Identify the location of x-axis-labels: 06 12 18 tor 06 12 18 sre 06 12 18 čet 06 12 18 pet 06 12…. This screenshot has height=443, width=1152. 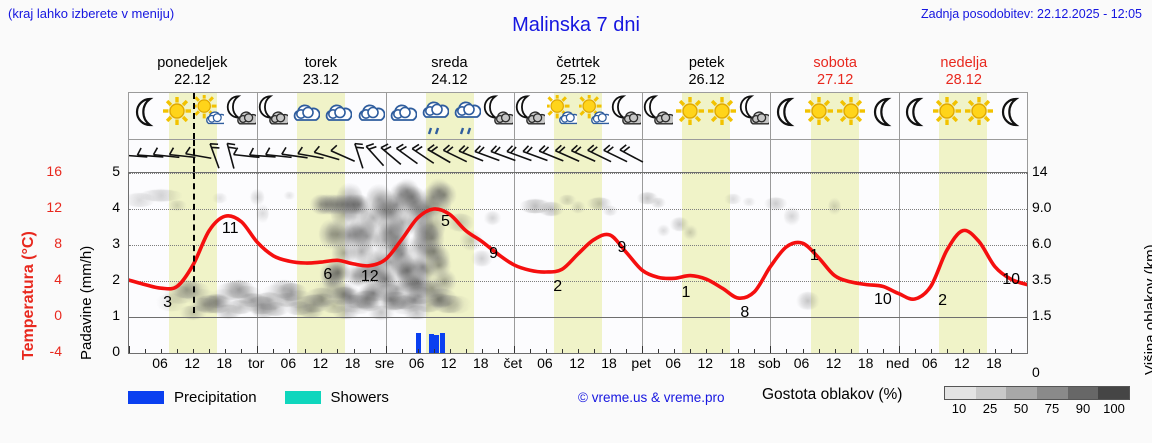
(578, 366).